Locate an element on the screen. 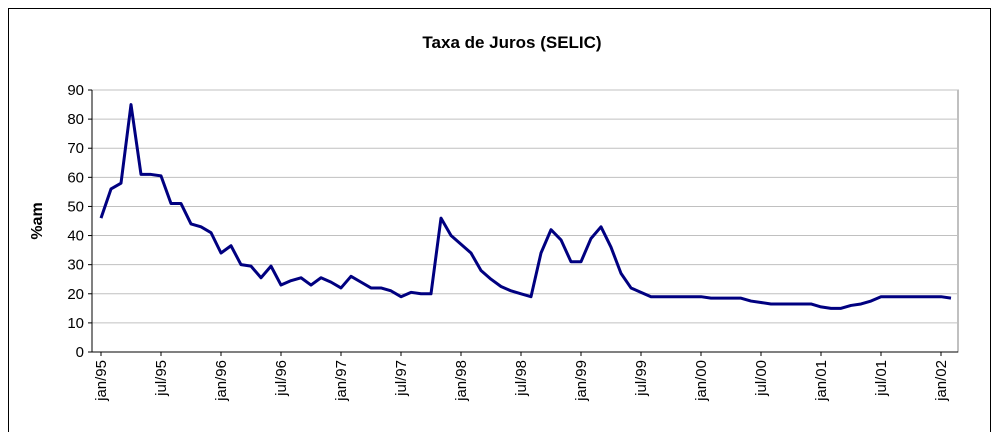 This screenshot has height=432, width=999. x-tick-label: jul/98 is located at coordinates (521, 378).